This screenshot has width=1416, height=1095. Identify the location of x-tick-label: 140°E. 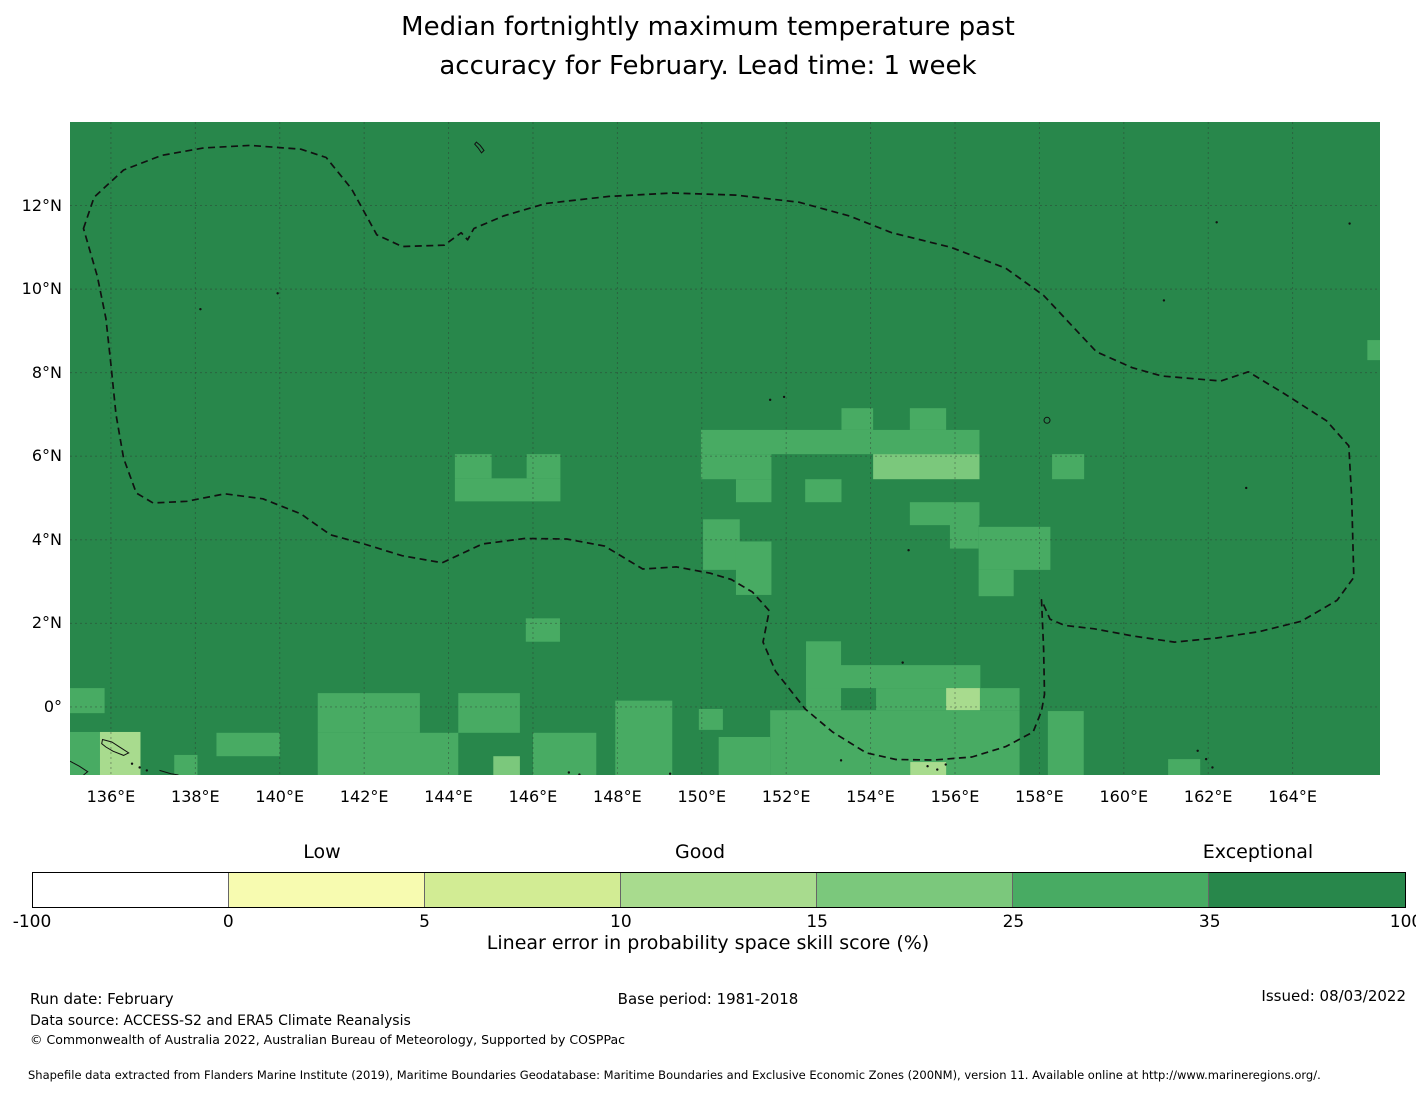
(280, 796).